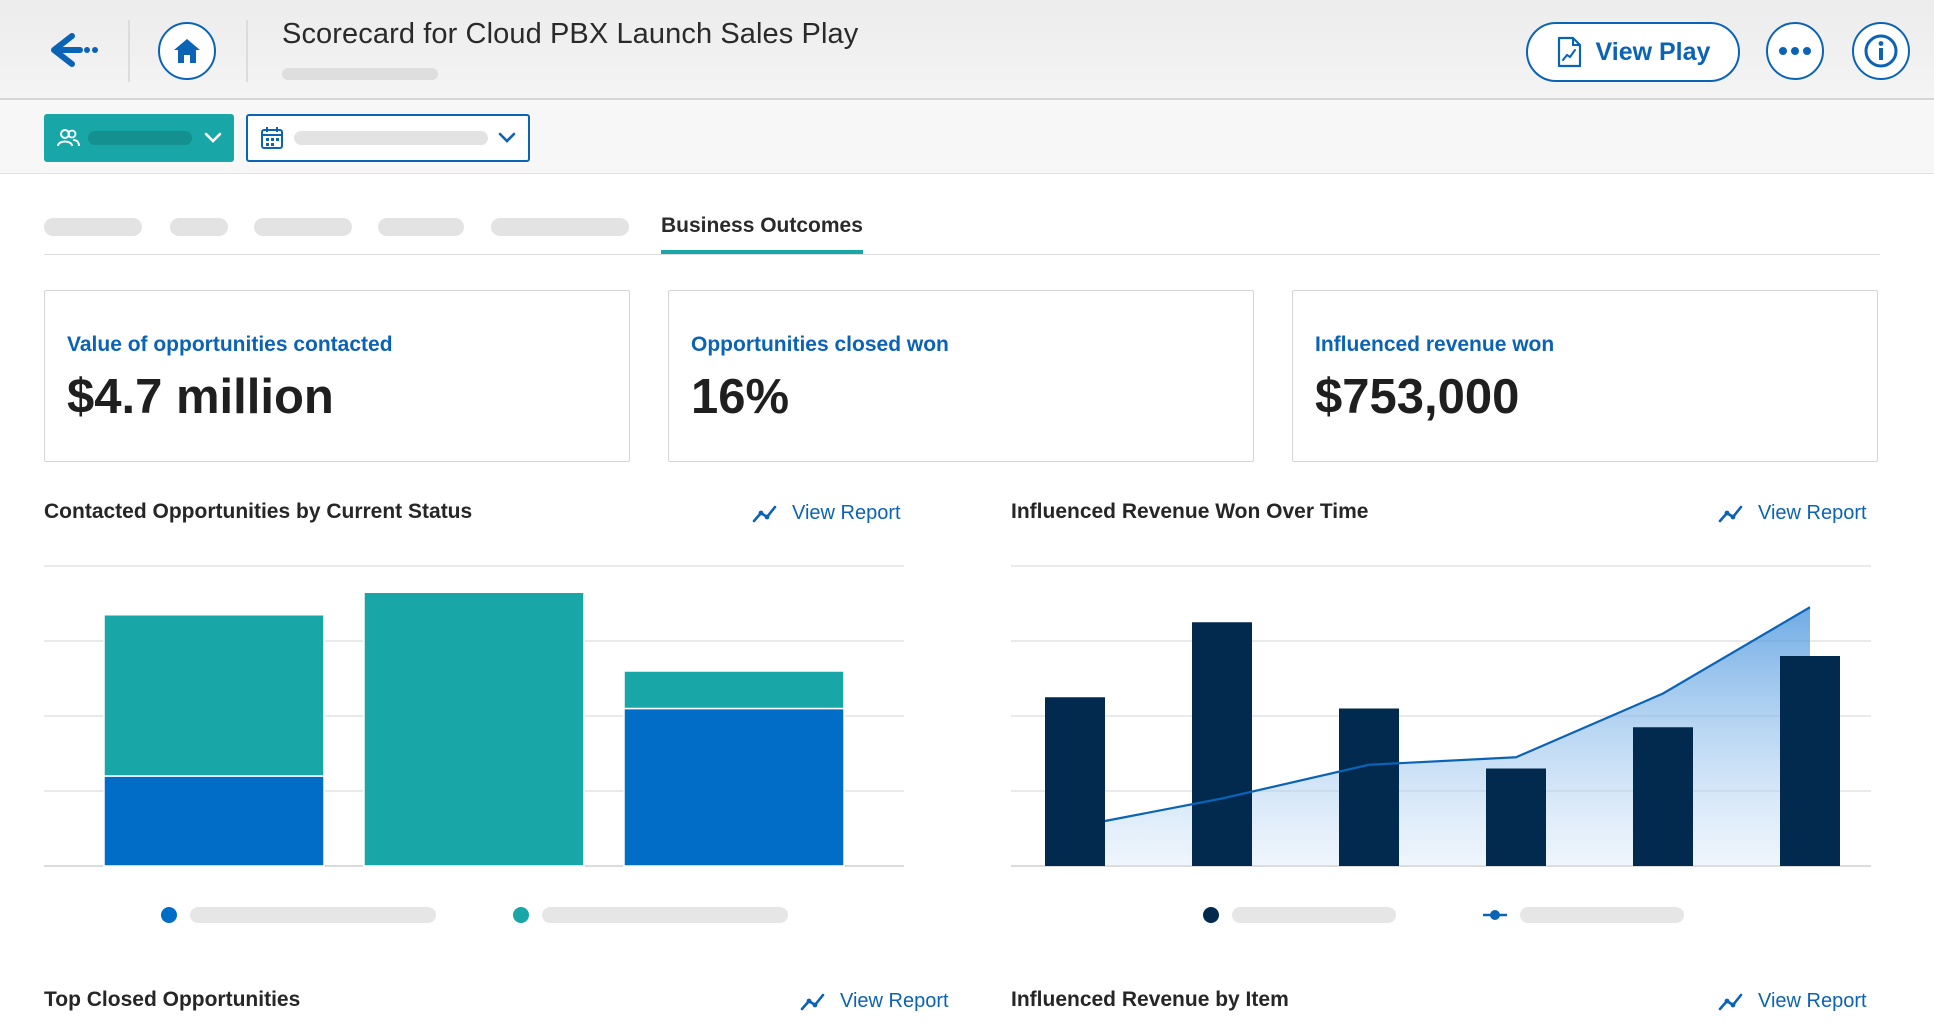  Describe the element at coordinates (762, 234) in the screenshot. I see `tab-business-outcomes: Business Outcomes` at that location.